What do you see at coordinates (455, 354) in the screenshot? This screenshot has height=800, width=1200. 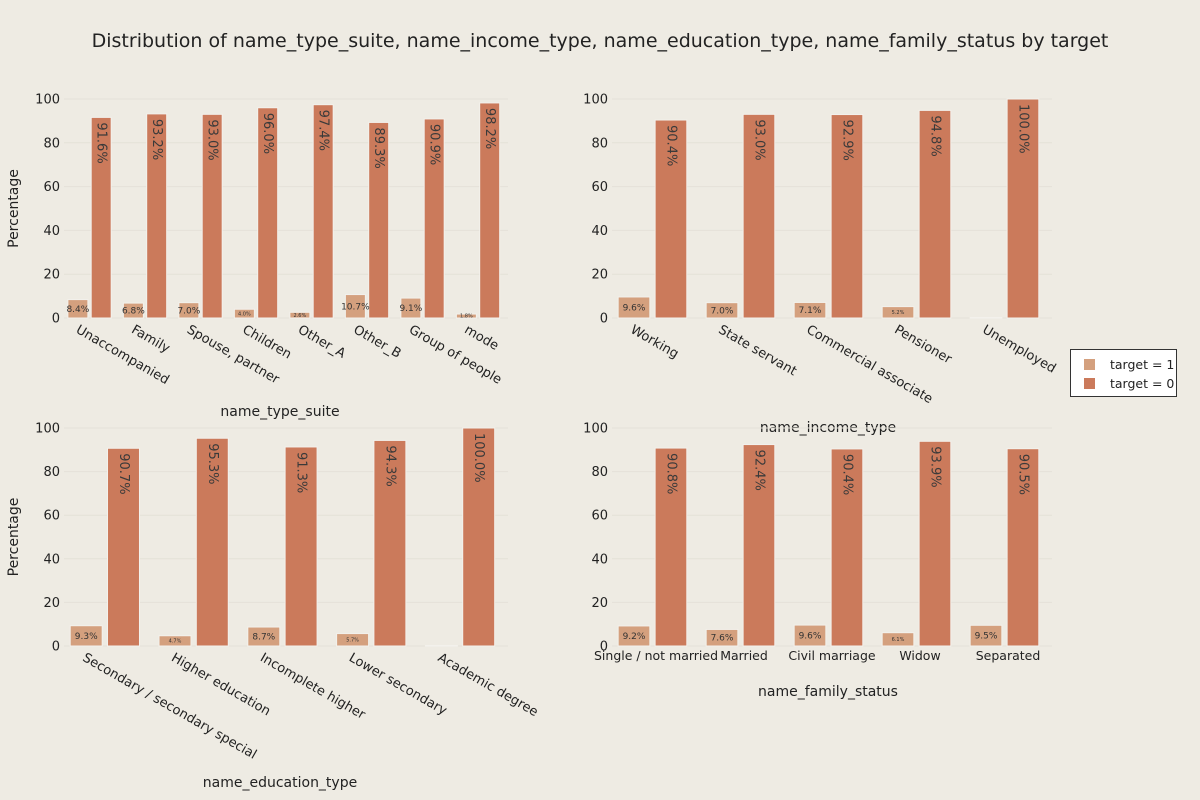 I see `x-tick-label: Group of people` at bounding box center [455, 354].